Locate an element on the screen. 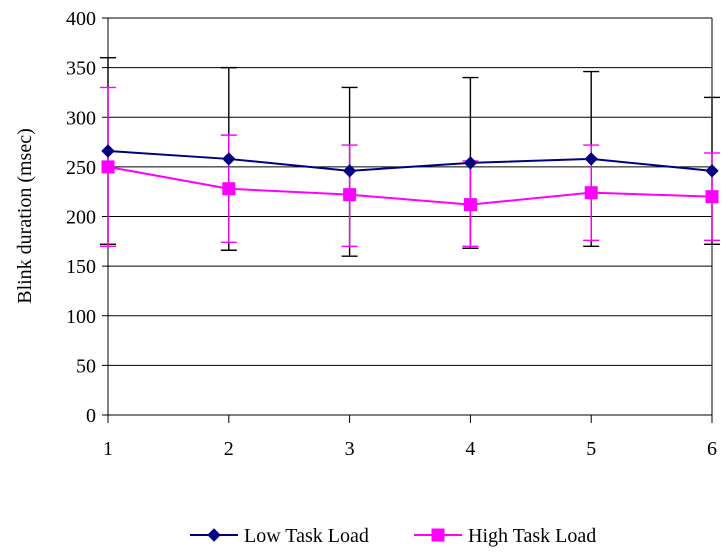  y-tick-label: 150 is located at coordinates (81, 267).